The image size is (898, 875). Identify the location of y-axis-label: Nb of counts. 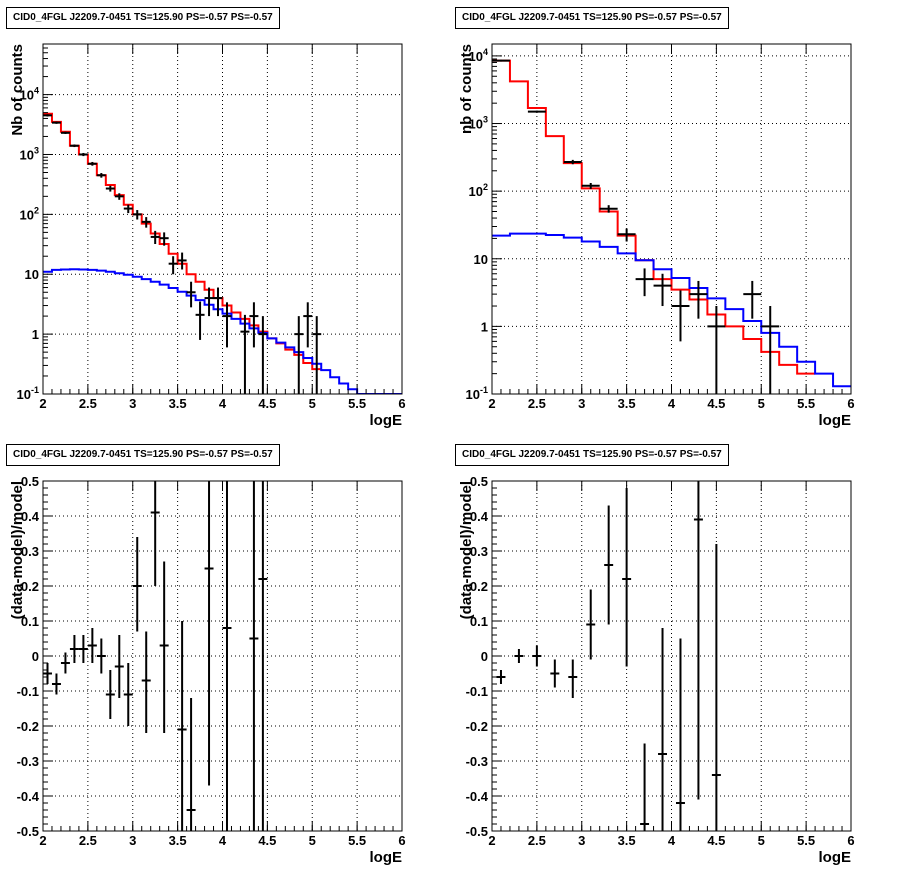
(17, 90).